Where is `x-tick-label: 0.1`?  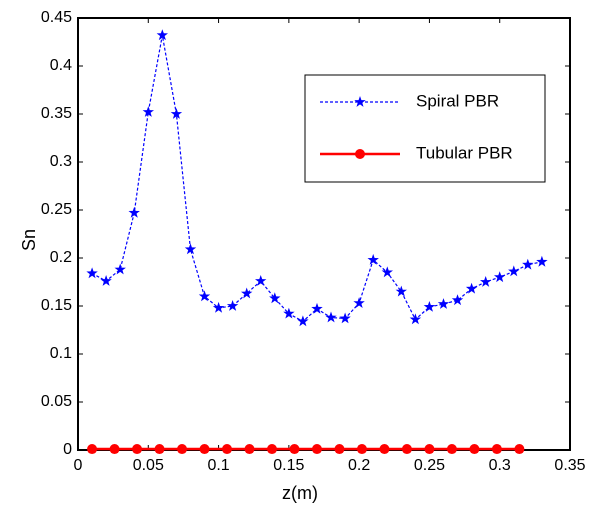
x-tick-label: 0.1 is located at coordinates (218, 465).